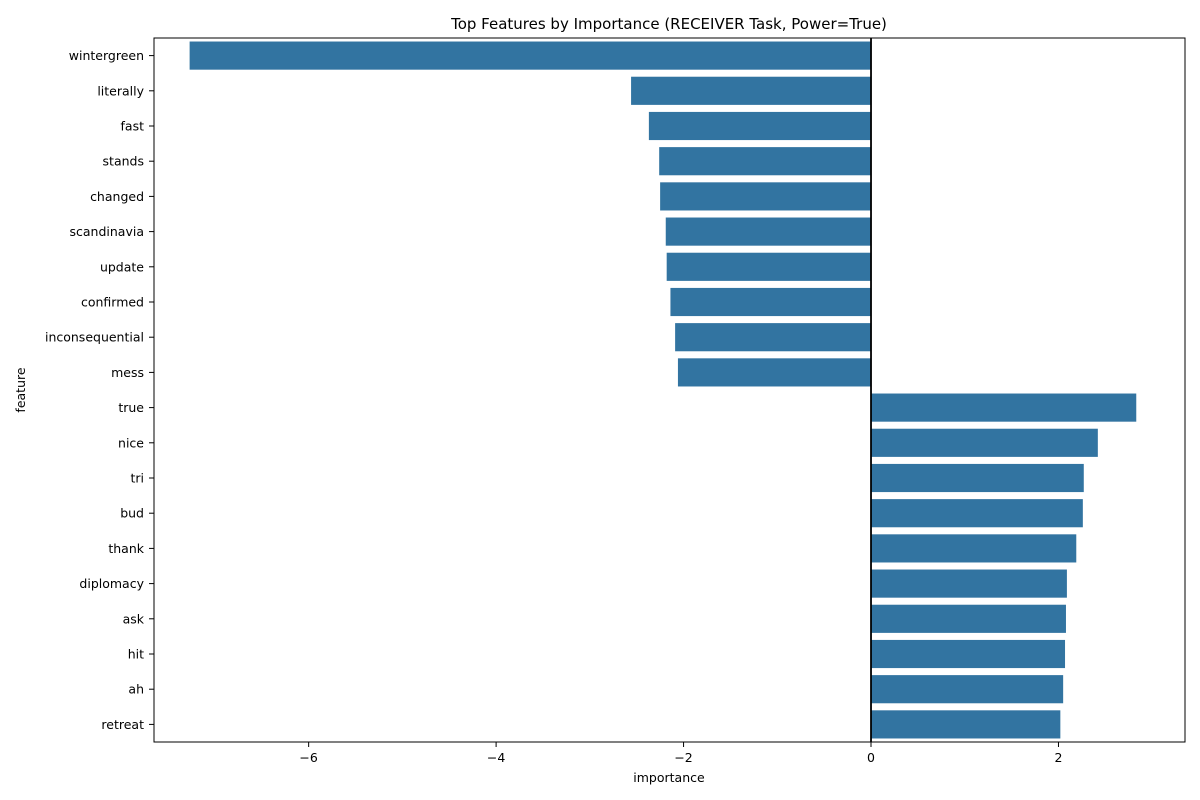 The height and width of the screenshot is (800, 1200). I want to click on y-tick-label: tri, so click(137, 478).